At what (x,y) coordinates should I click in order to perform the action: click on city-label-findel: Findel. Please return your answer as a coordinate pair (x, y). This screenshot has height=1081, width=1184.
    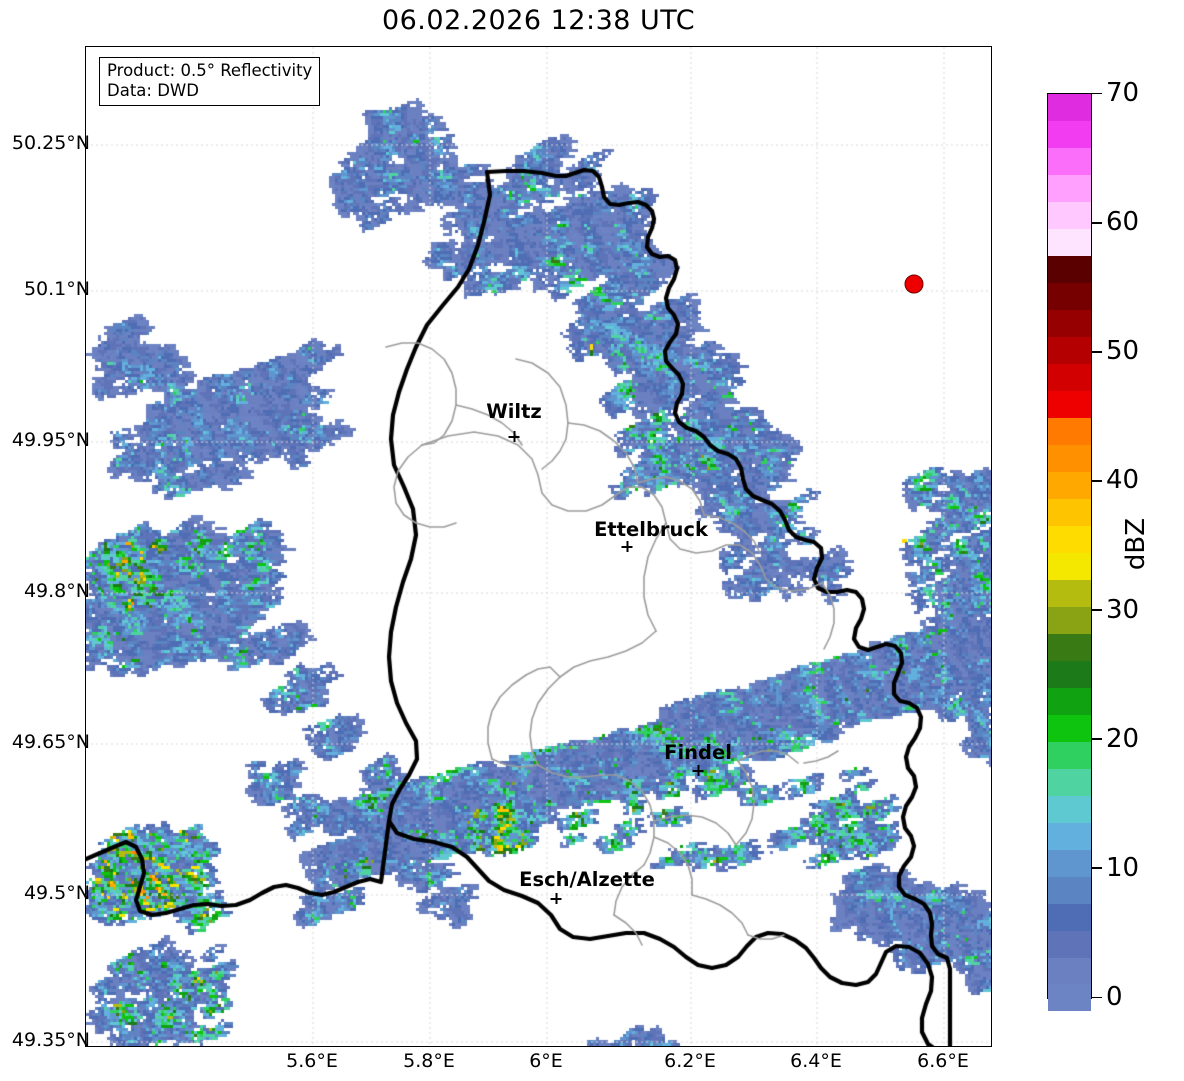
    Looking at the image, I should click on (698, 753).